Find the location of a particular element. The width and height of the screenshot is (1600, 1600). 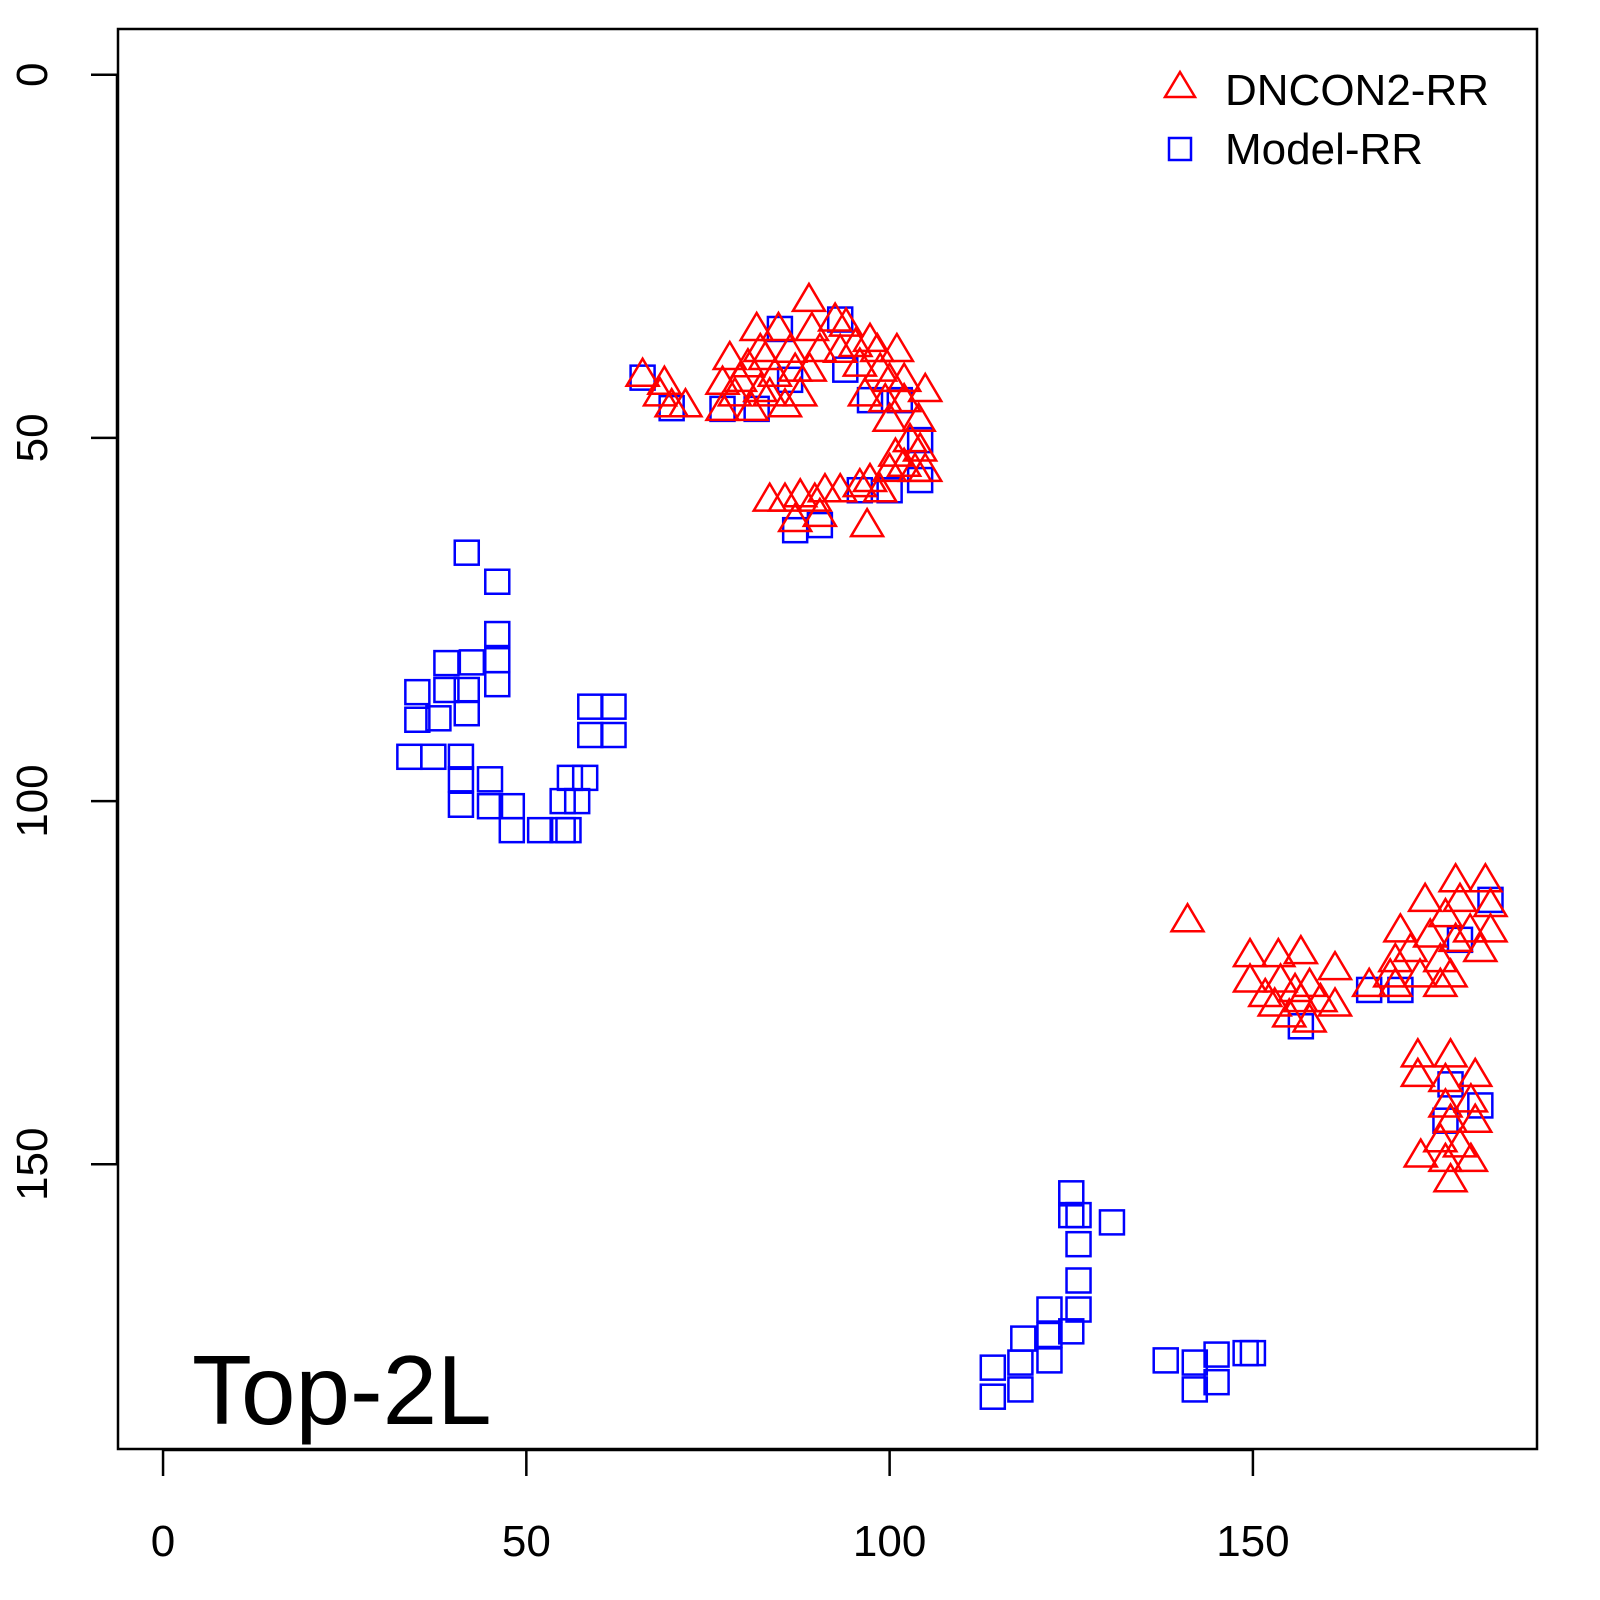

legend-label-dncon2-rr: DNCON2-RR is located at coordinates (1357, 90).